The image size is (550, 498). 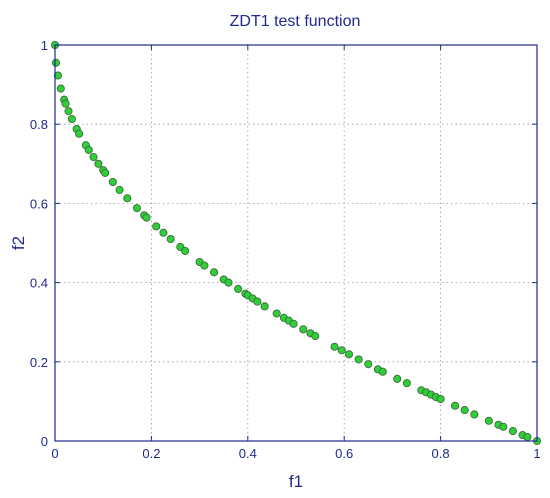 What do you see at coordinates (296, 481) in the screenshot?
I see `x-axis-label: f1` at bounding box center [296, 481].